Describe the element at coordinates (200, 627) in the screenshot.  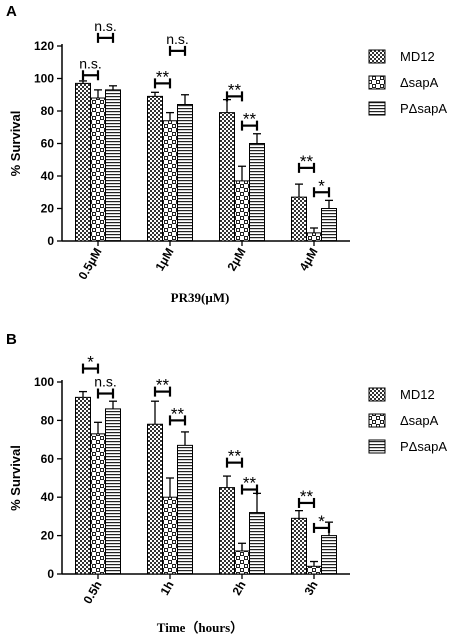
I see `x-axis-label: Time（hours）` at that location.